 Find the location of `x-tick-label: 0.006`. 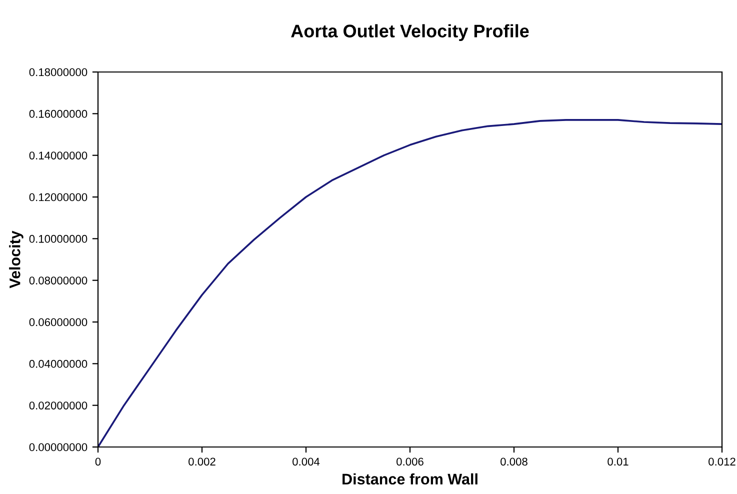

x-tick-label: 0.006 is located at coordinates (410, 462).